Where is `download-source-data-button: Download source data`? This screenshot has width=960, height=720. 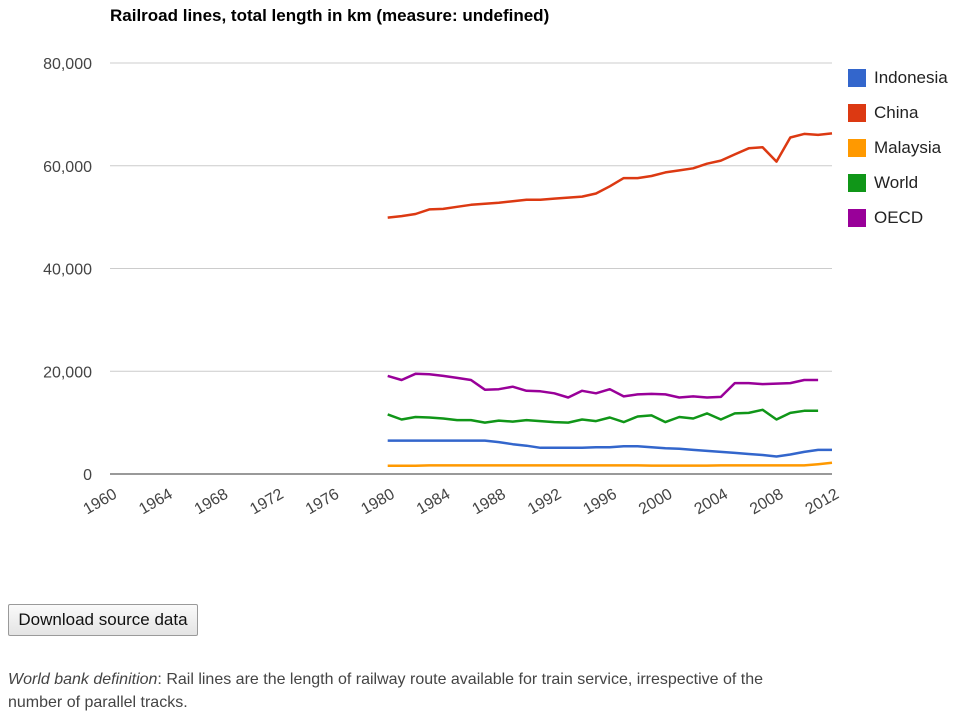
download-source-data-button: Download source data is located at coordinates (103, 620).